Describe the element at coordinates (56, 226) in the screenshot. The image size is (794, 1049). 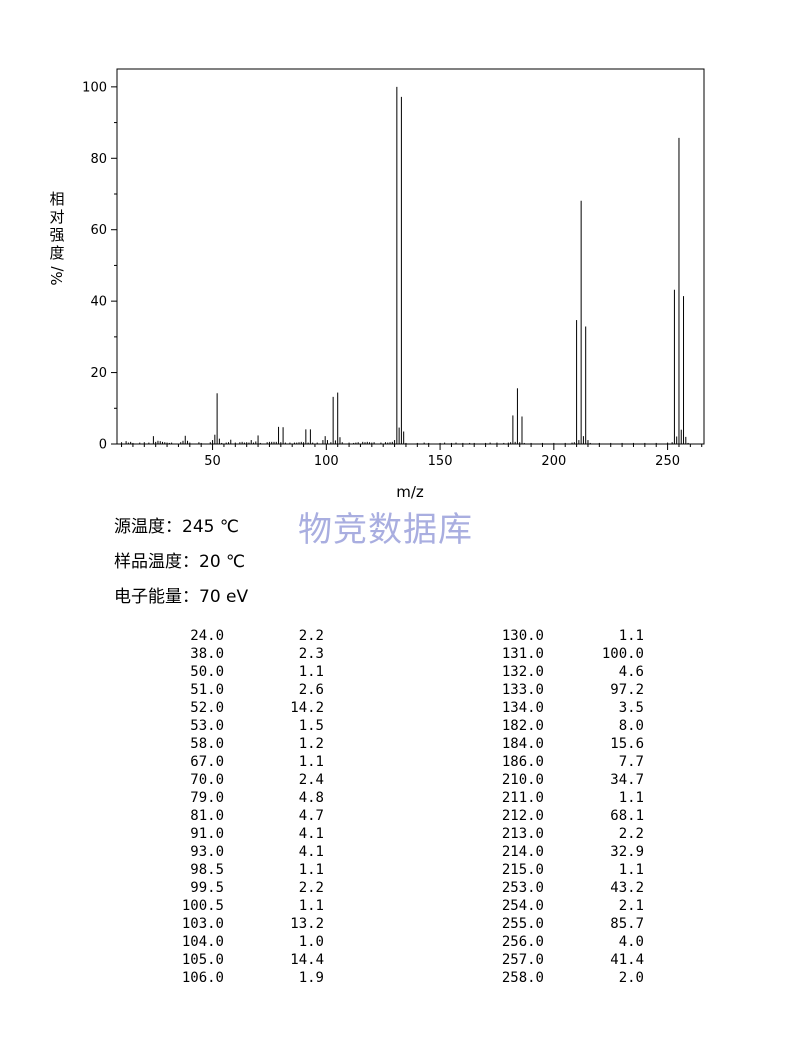
I see `y-axis-label: 相对强度` at that location.